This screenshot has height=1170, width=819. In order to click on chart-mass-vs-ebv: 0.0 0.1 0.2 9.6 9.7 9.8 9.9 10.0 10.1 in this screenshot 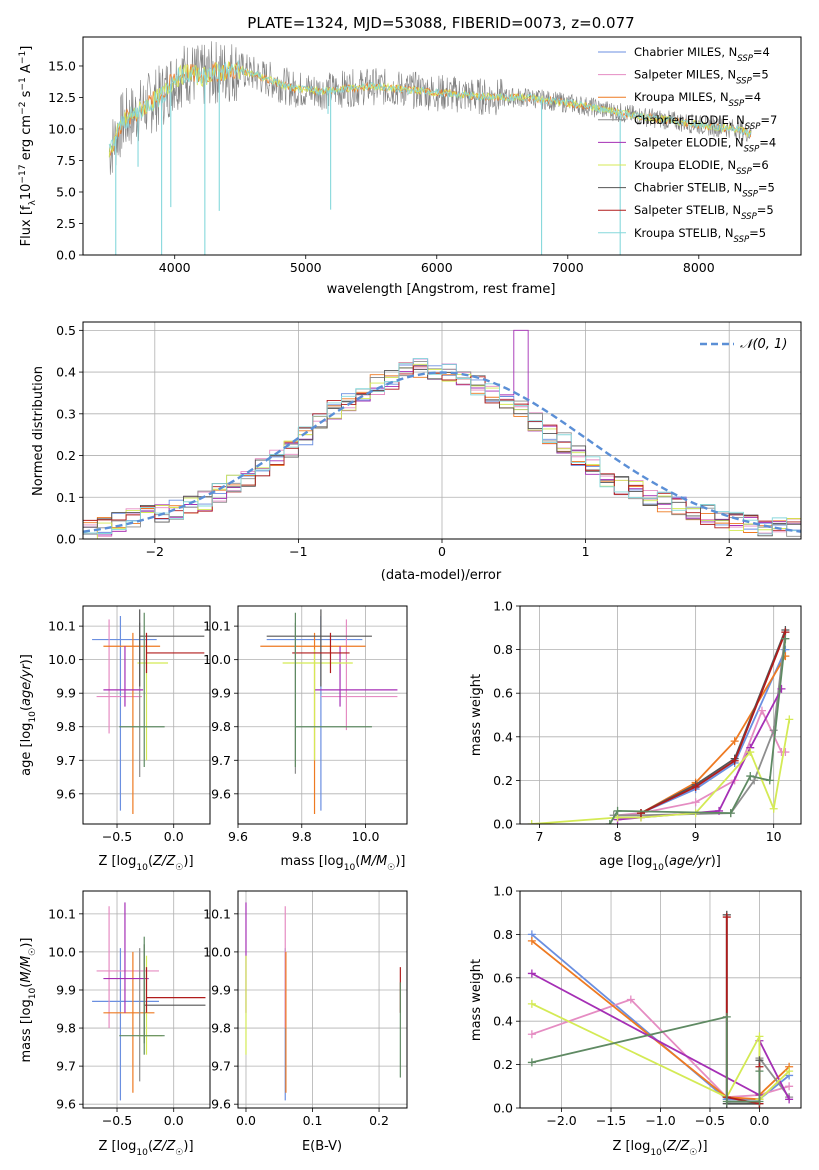, I will do `click(305, 1009)`.